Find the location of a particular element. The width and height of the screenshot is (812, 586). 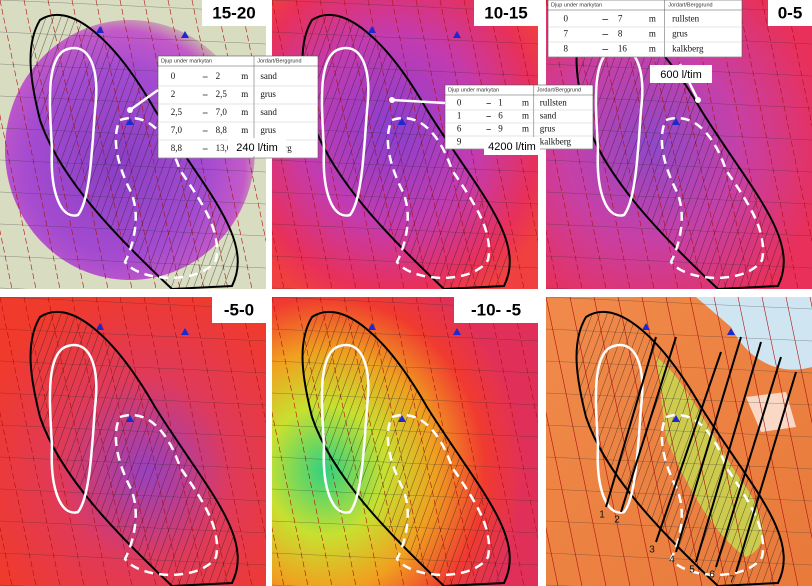

arrow is located at coordinates (144, 100).